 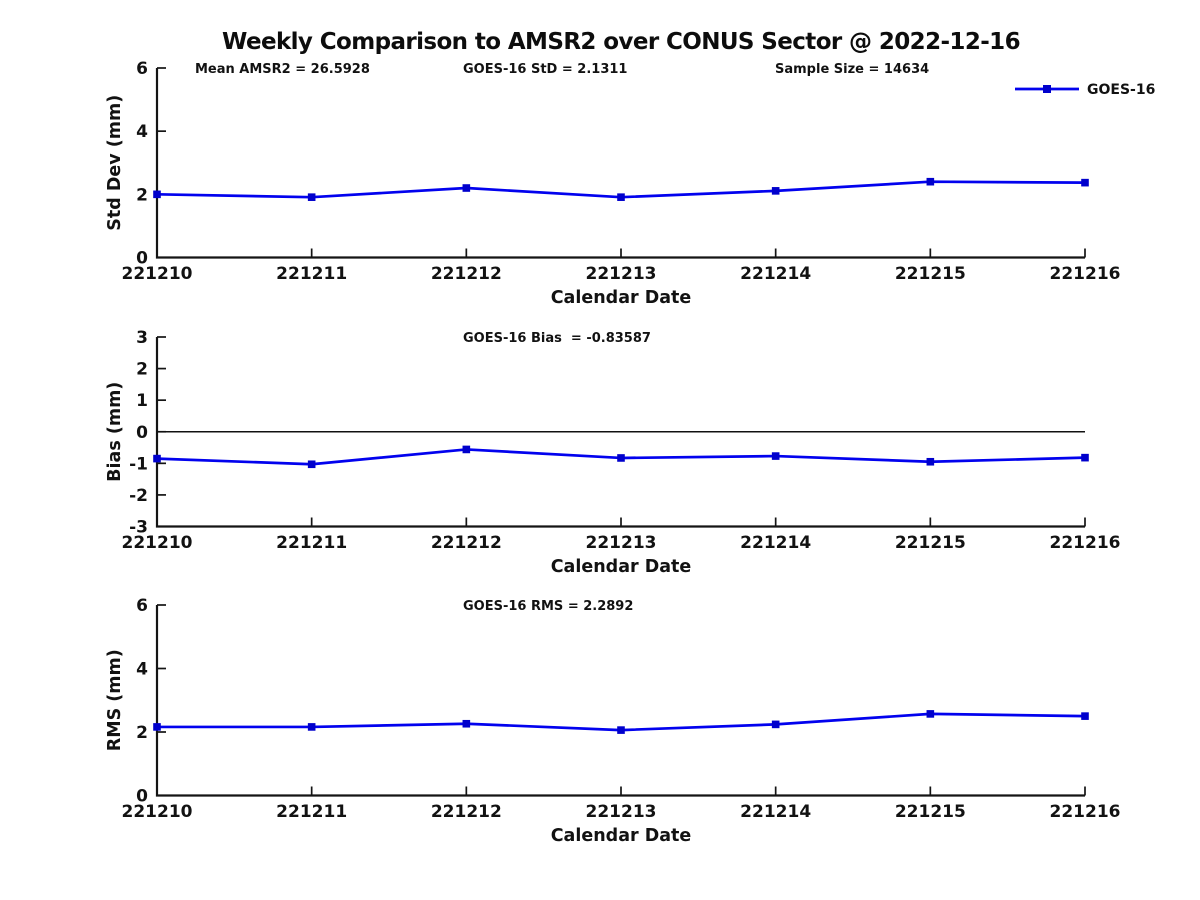 I want to click on annotation-std-dev-2: Sample Size = 14634, so click(x=852, y=69).